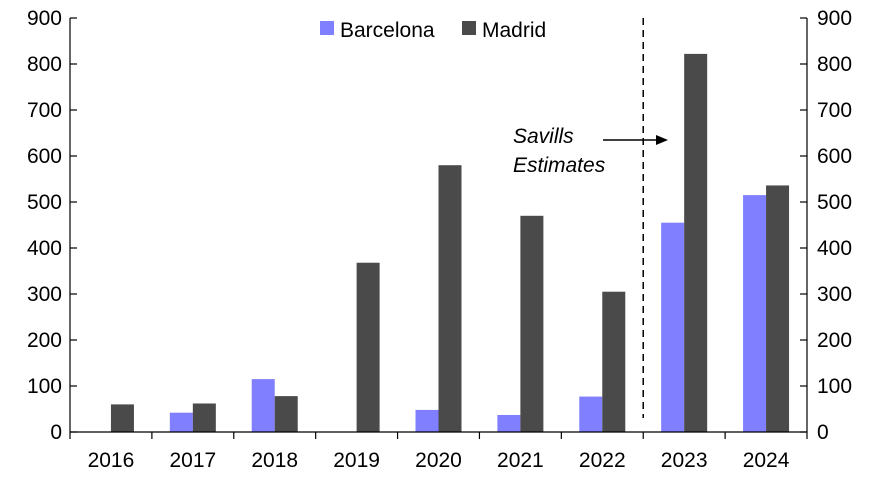 Image resolution: width=878 pixels, height=482 pixels. What do you see at coordinates (327, 28) in the screenshot?
I see `legend-swatch-barcelona` at bounding box center [327, 28].